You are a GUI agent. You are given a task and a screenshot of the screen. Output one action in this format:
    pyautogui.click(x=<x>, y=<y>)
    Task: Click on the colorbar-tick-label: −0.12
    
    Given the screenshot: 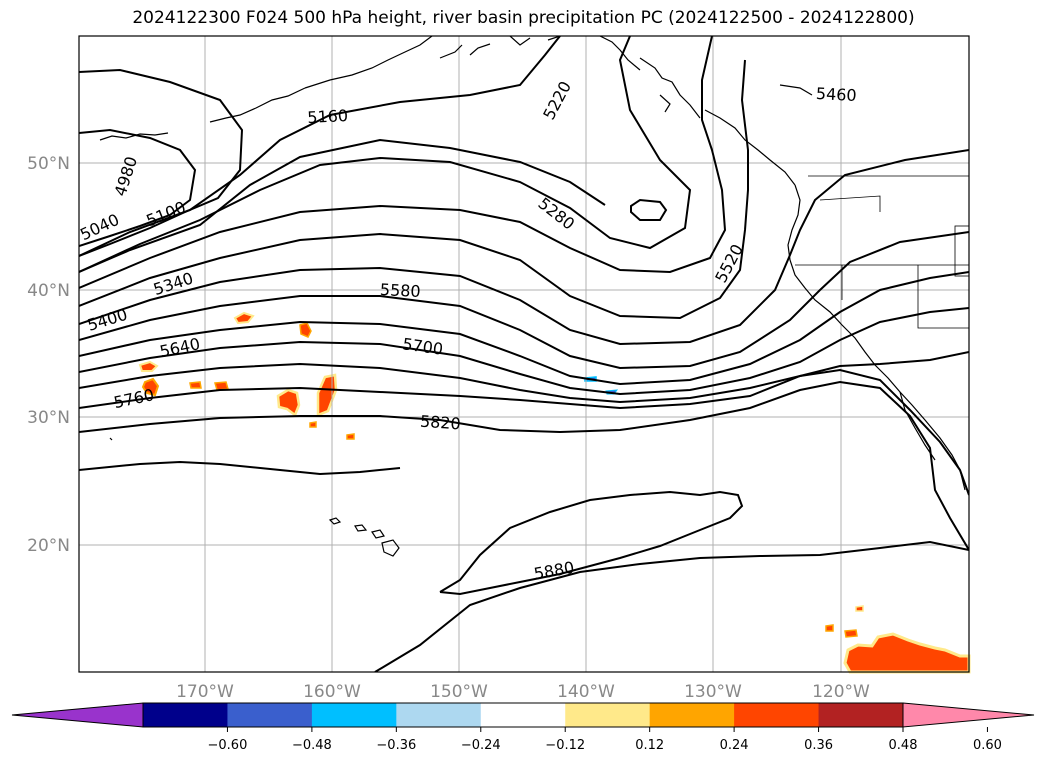 What is the action you would take?
    pyautogui.click(x=565, y=745)
    